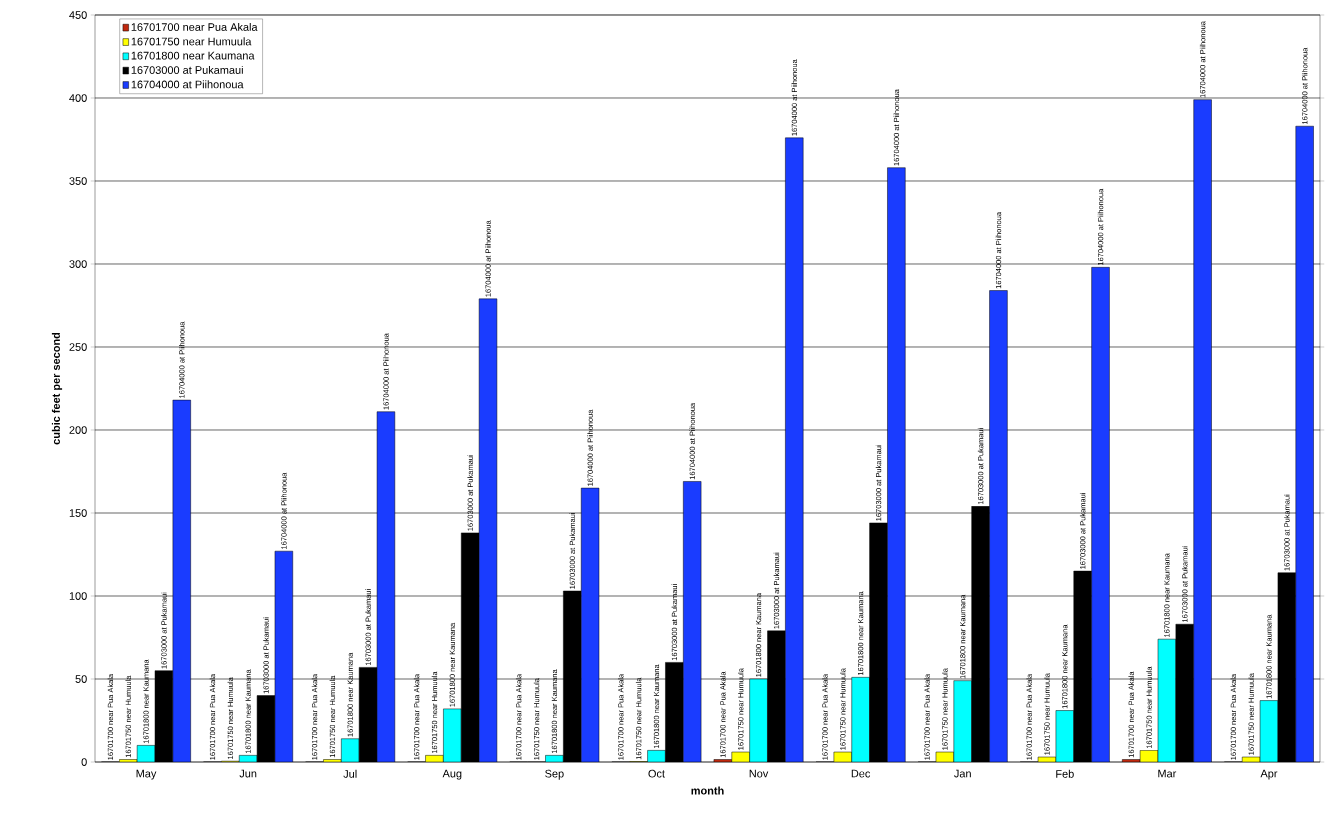  What do you see at coordinates (78, 98) in the screenshot?
I see `y-tick-label: 400` at bounding box center [78, 98].